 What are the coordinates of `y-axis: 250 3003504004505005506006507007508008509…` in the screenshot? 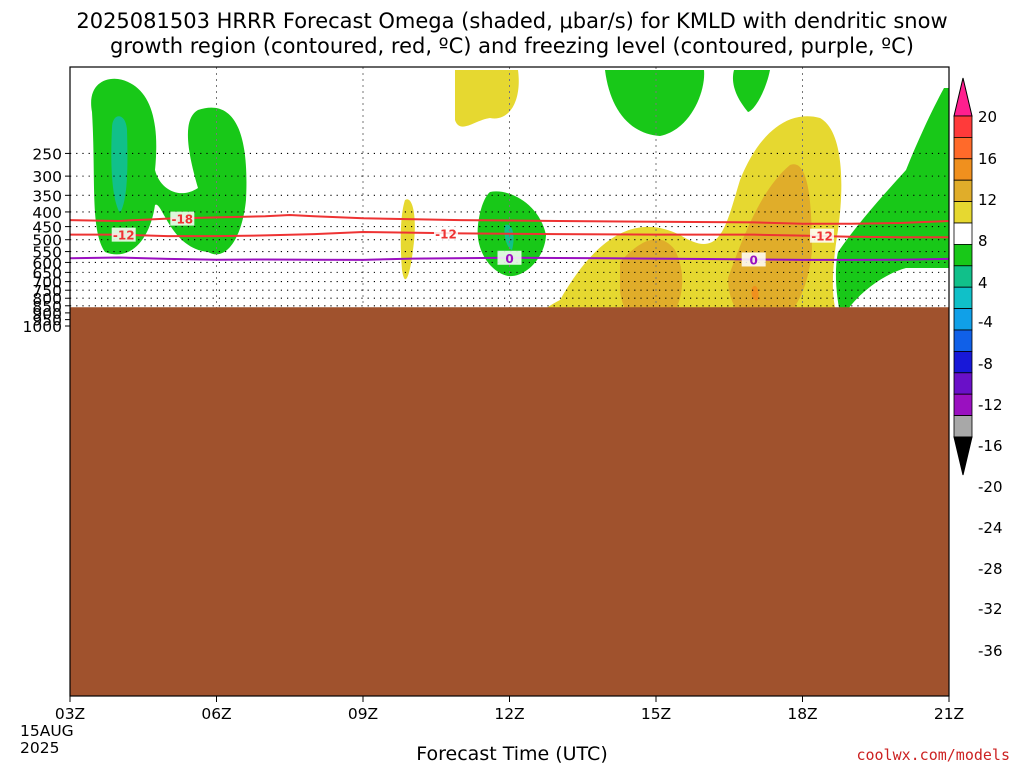 It's located at (46, 240).